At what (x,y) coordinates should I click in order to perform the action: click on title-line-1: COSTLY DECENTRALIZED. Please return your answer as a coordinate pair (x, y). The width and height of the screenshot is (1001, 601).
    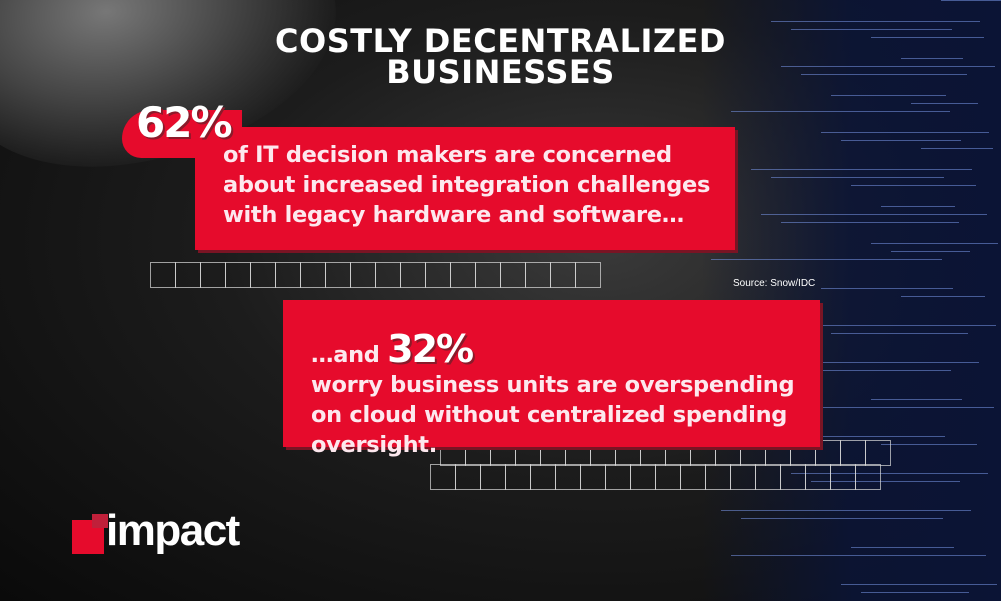
    Looking at the image, I should click on (500, 41).